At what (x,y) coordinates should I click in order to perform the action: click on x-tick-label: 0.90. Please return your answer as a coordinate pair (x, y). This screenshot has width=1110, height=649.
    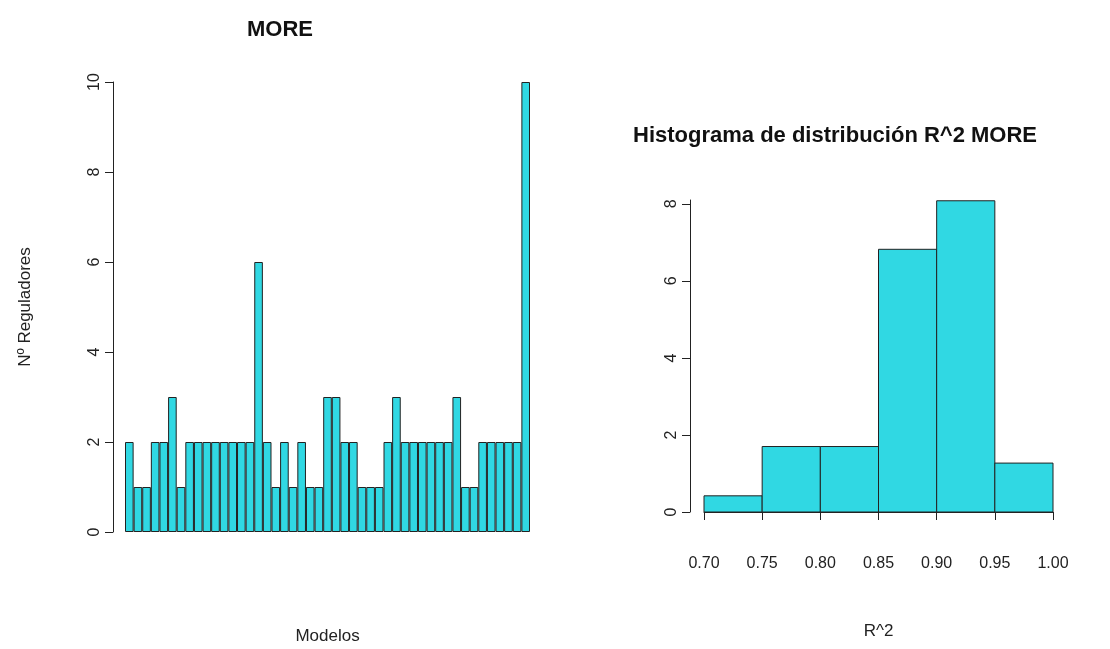
    Looking at the image, I should click on (937, 562).